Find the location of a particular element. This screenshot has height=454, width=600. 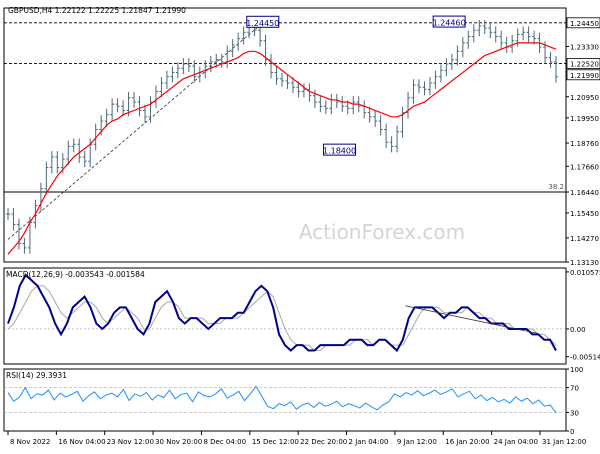

macd-signal-line is located at coordinates (282, 318).